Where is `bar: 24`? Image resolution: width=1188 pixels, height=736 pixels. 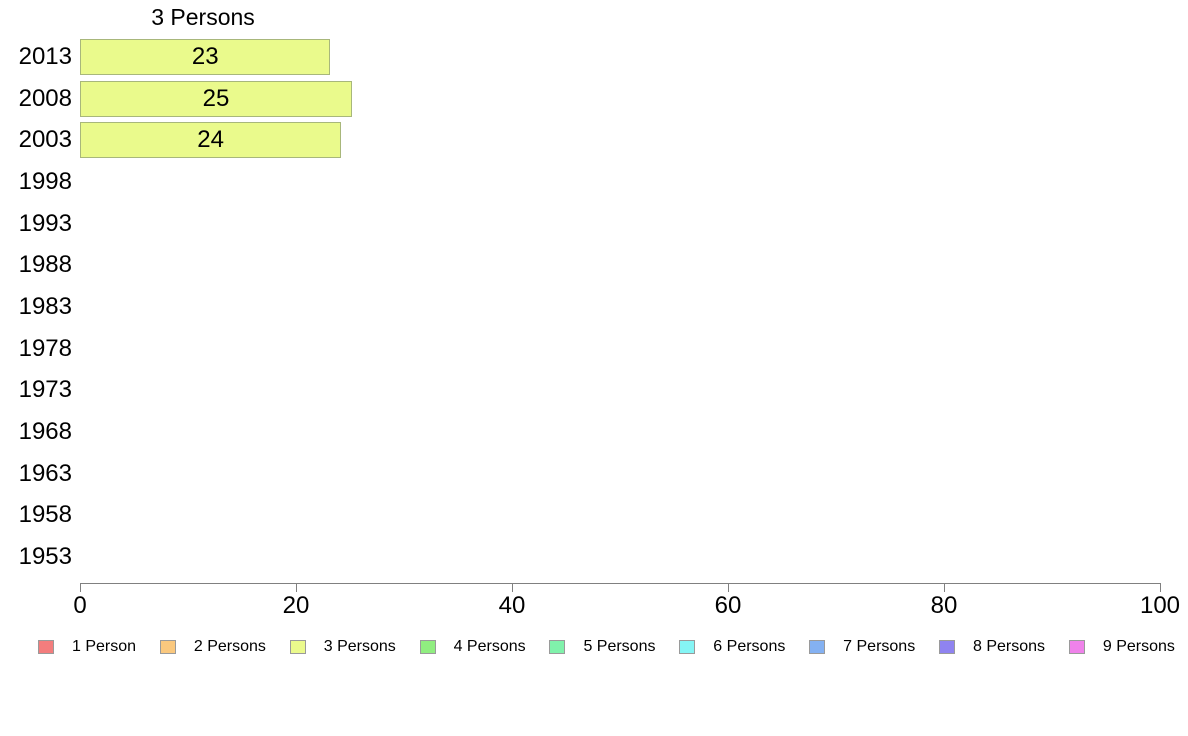 bar: 24 is located at coordinates (211, 140).